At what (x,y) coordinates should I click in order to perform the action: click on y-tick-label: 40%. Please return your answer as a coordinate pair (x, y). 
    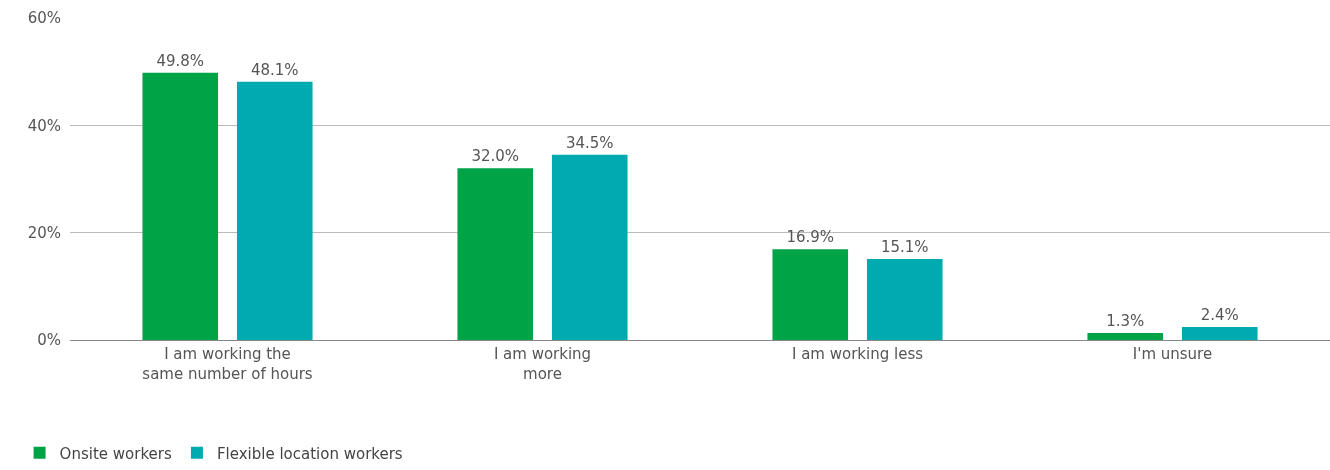
    Looking at the image, I should click on (44, 125).